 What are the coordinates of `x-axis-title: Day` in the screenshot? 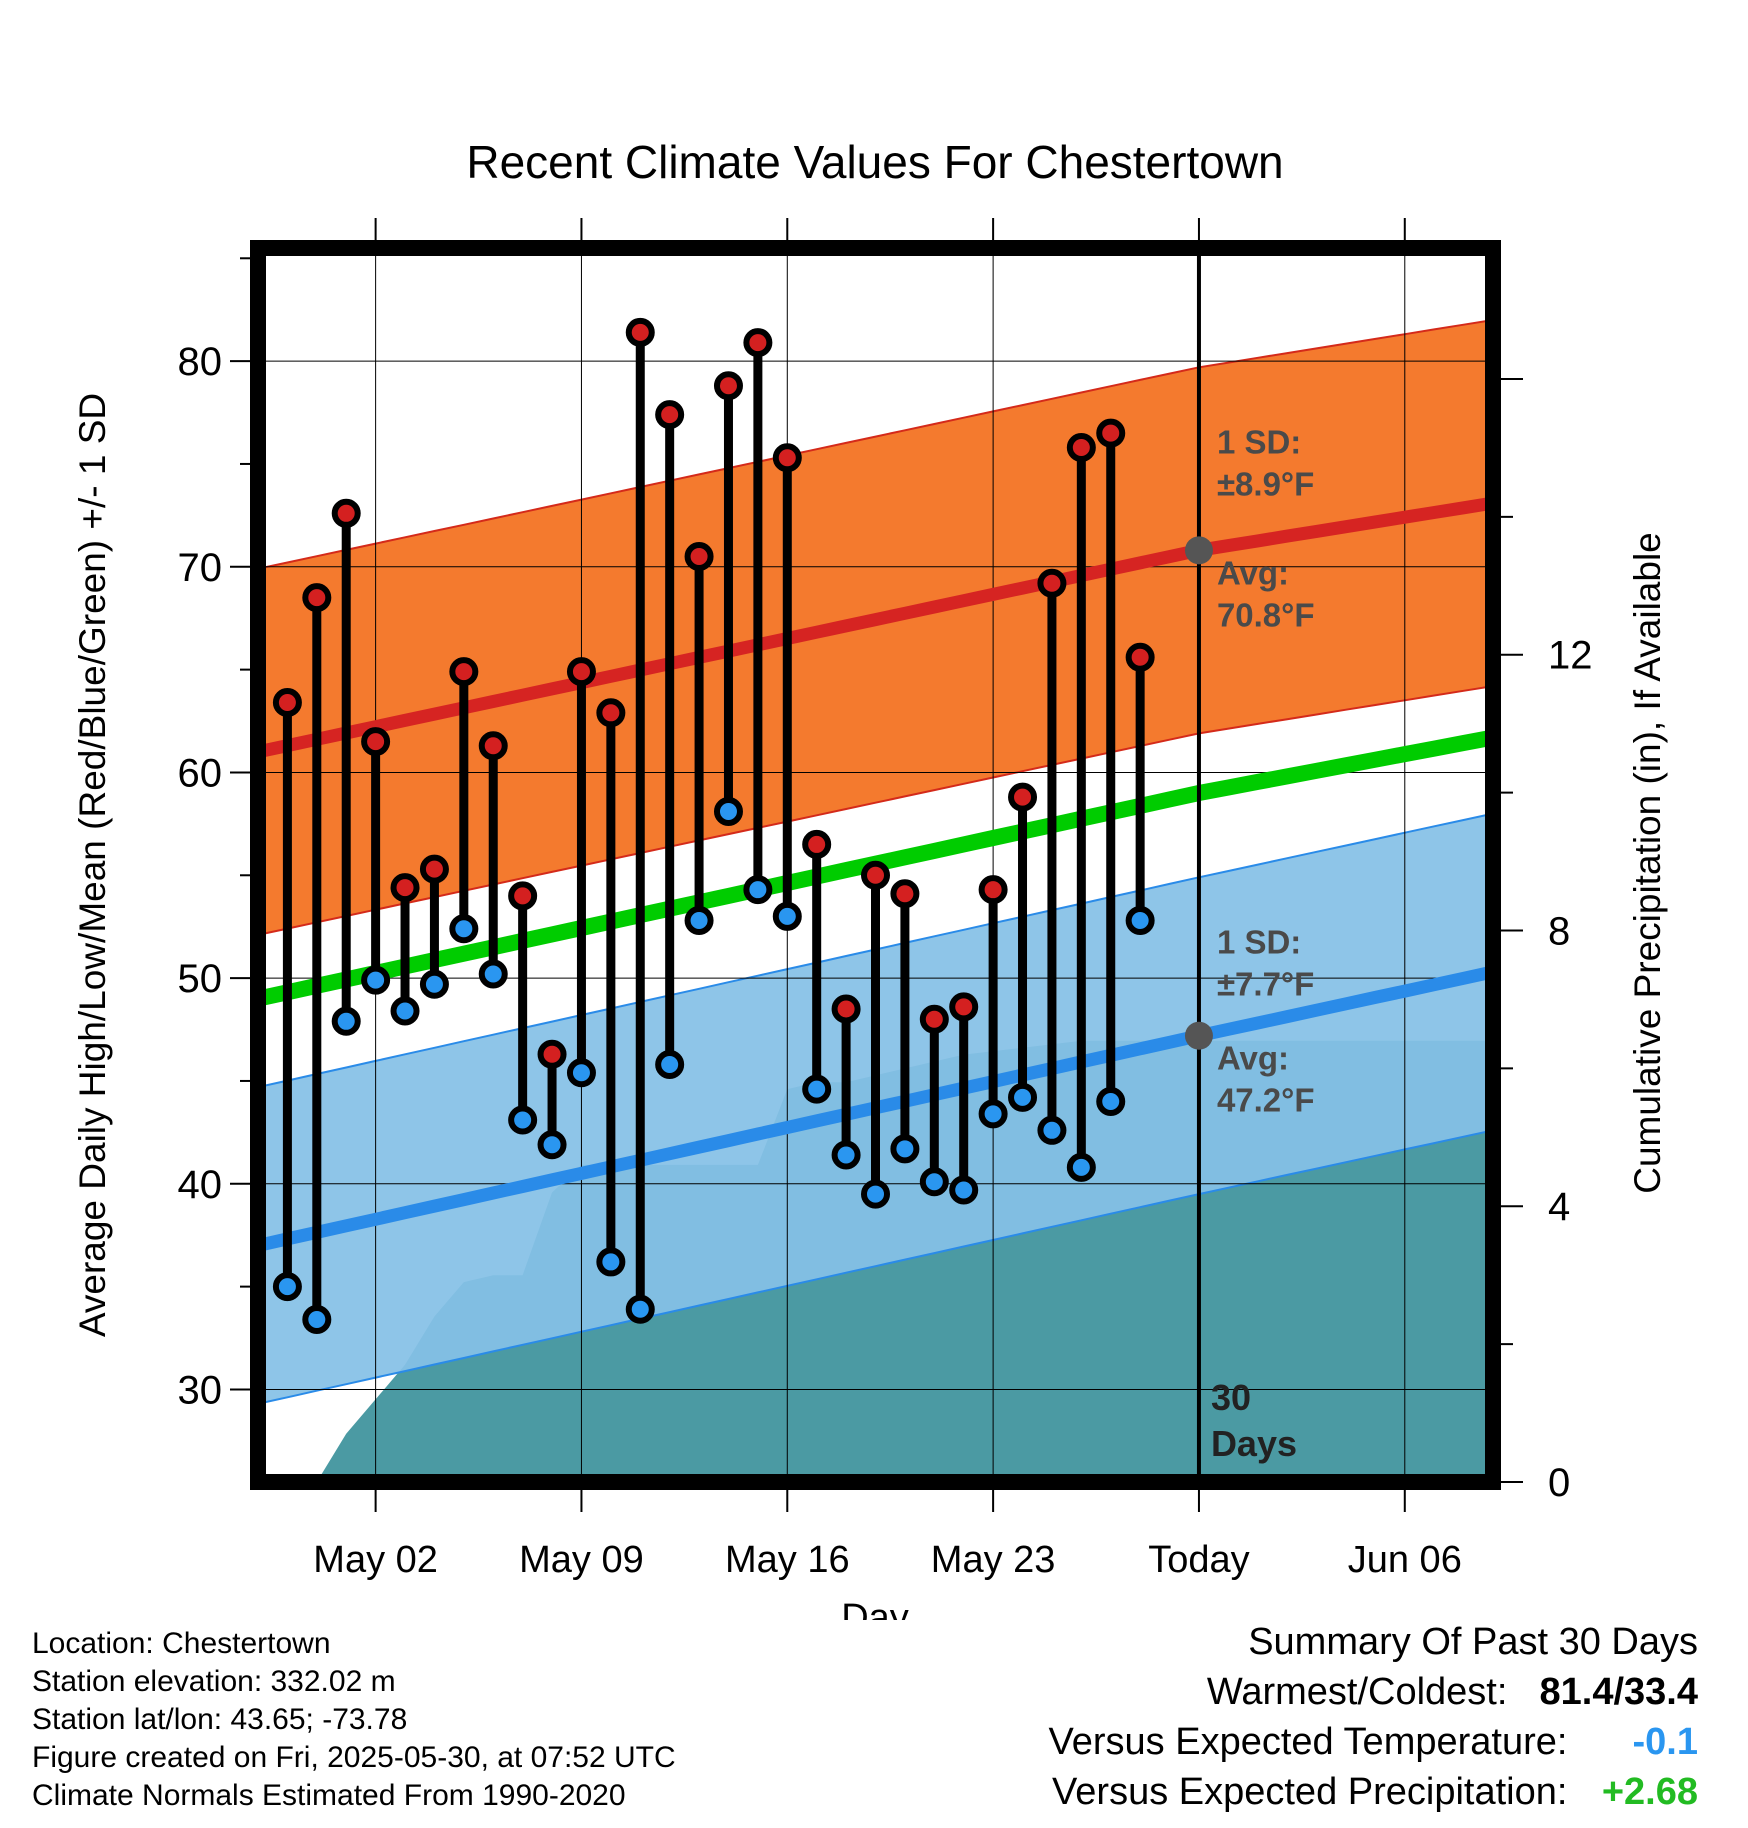 It's located at (875, 1608).